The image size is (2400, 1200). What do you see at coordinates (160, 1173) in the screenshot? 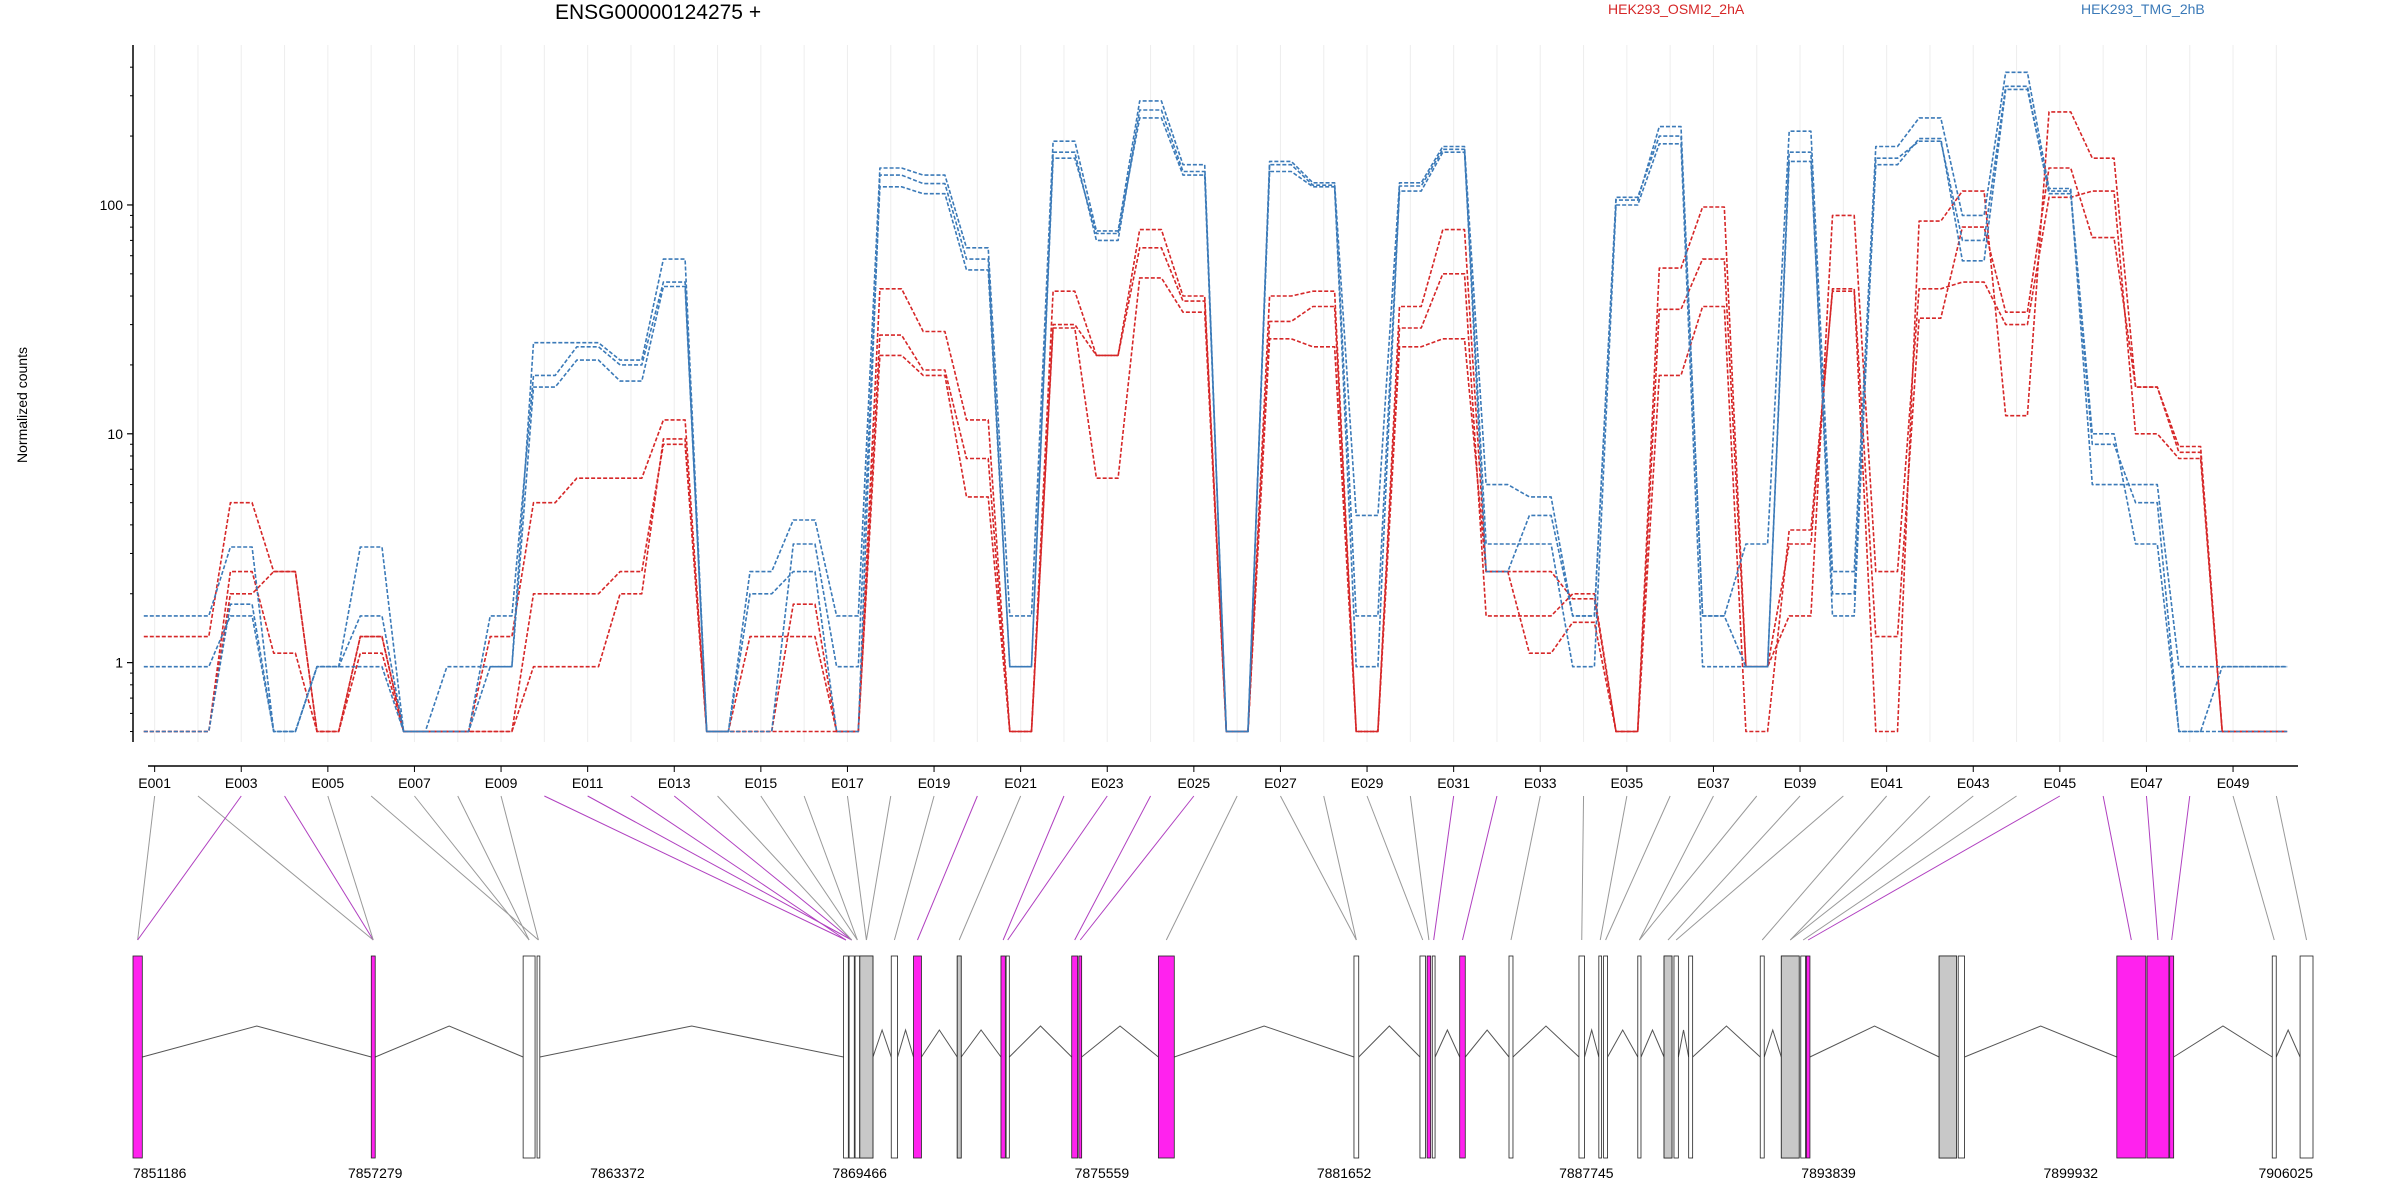
I see `genome-coordinate-label: 7851186` at bounding box center [160, 1173].